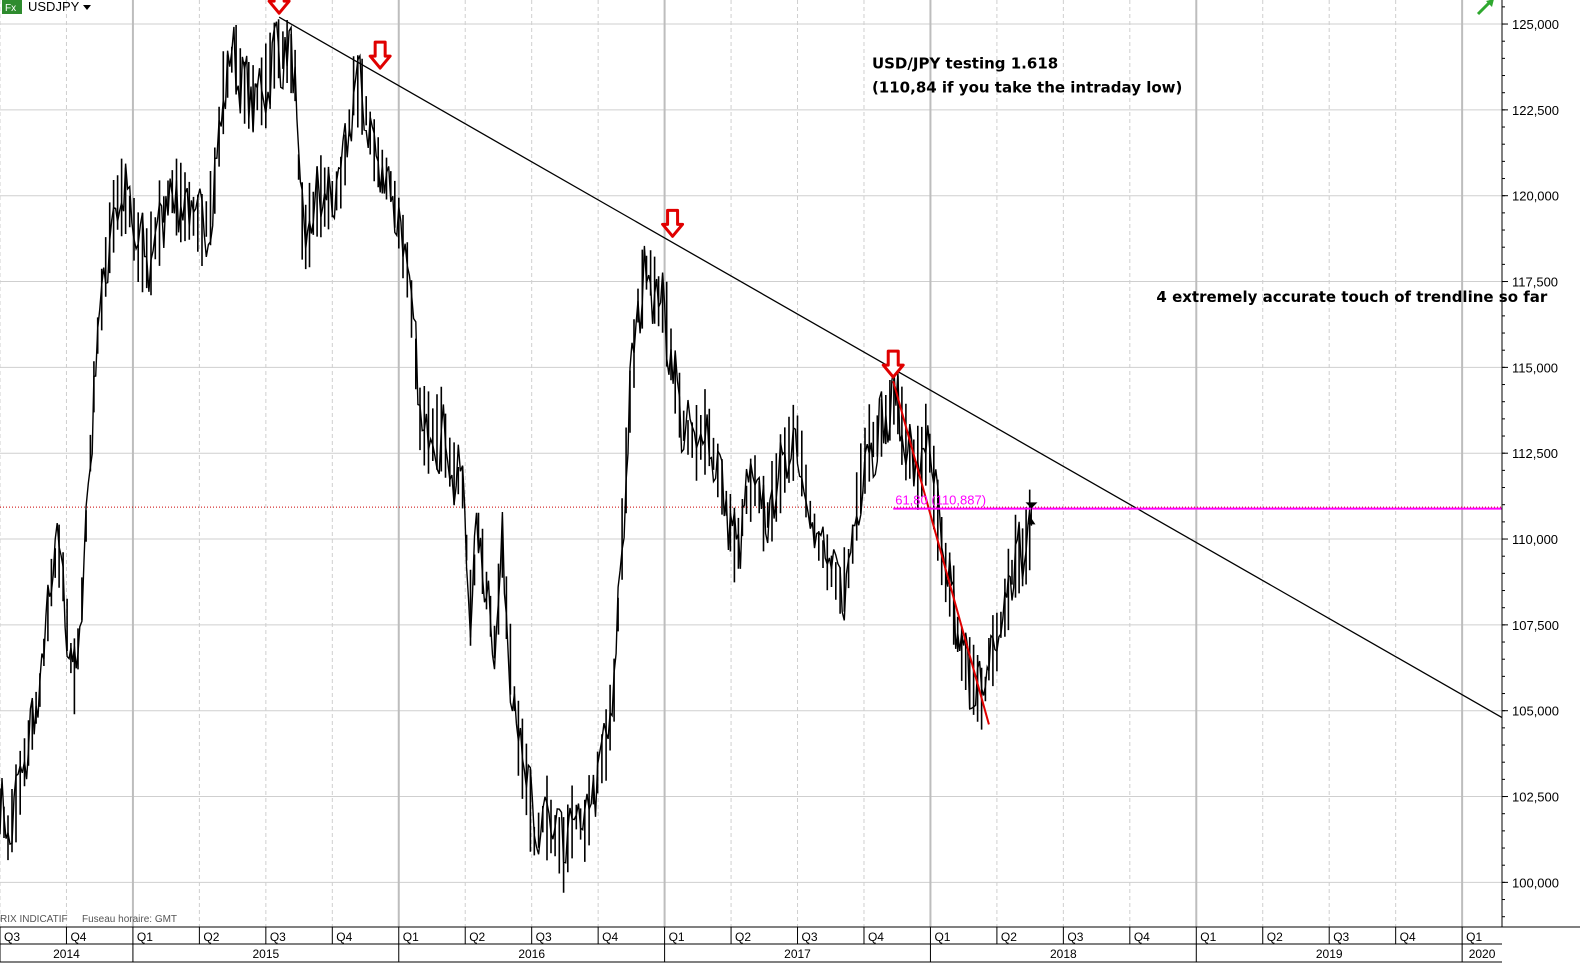  What do you see at coordinates (1535, 196) in the screenshot?
I see `y-tick-label: 120,000` at bounding box center [1535, 196].